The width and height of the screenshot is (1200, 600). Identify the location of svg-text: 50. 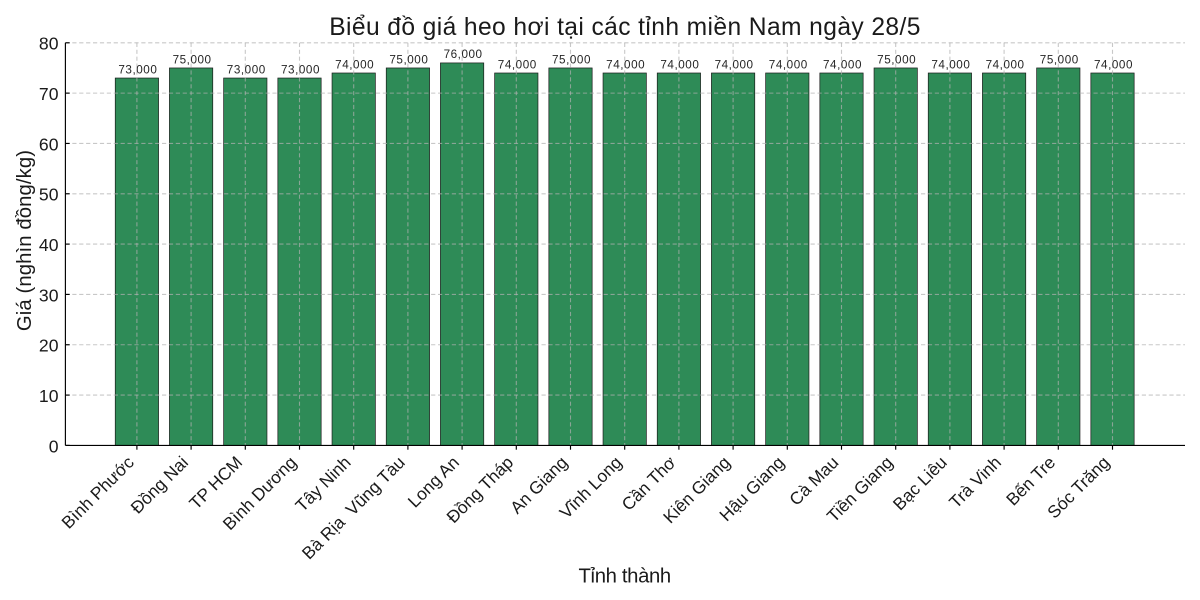
(49, 195).